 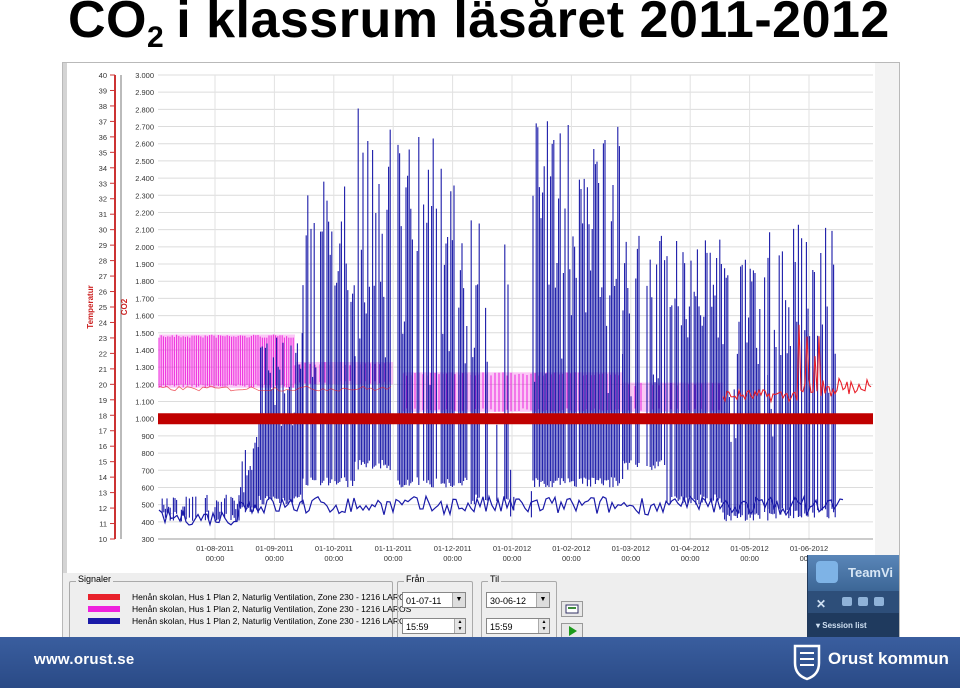 What do you see at coordinates (863, 601) in the screenshot?
I see `phone-icon` at bounding box center [863, 601].